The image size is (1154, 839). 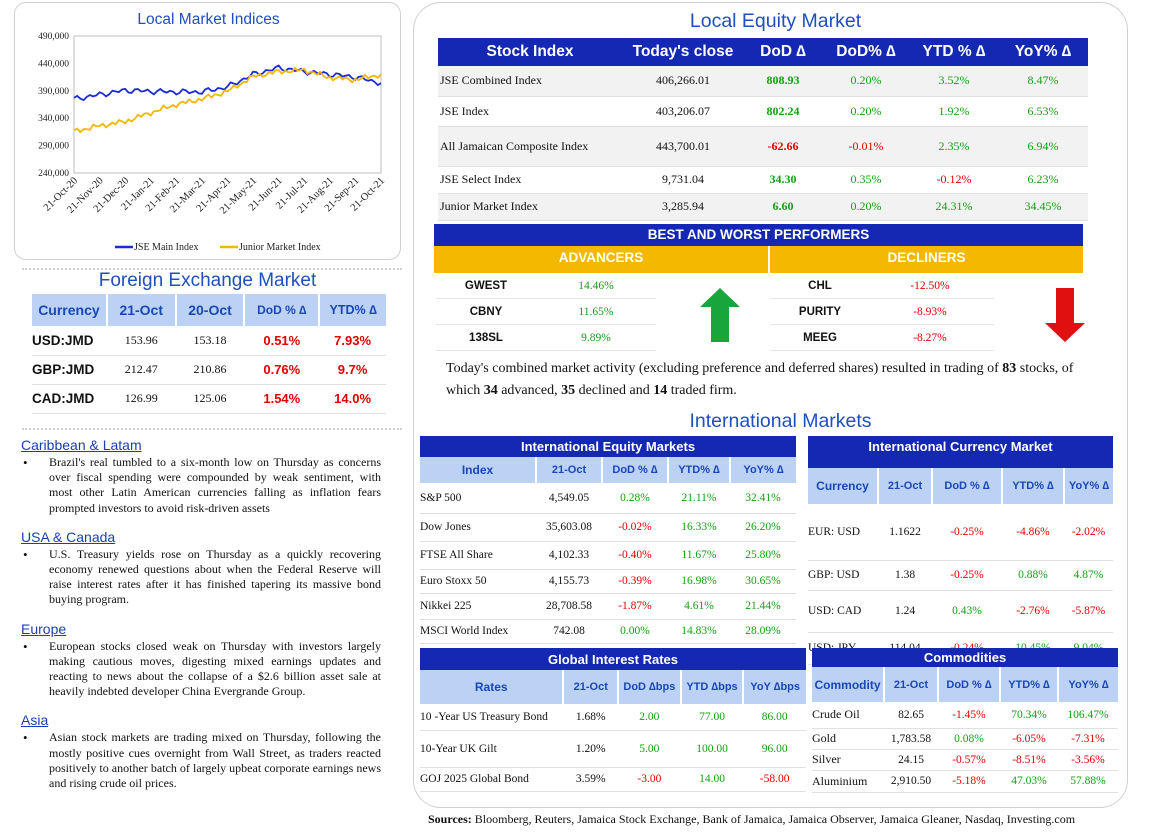 I want to click on fx-ytd: 14.0%, so click(x=353, y=398).